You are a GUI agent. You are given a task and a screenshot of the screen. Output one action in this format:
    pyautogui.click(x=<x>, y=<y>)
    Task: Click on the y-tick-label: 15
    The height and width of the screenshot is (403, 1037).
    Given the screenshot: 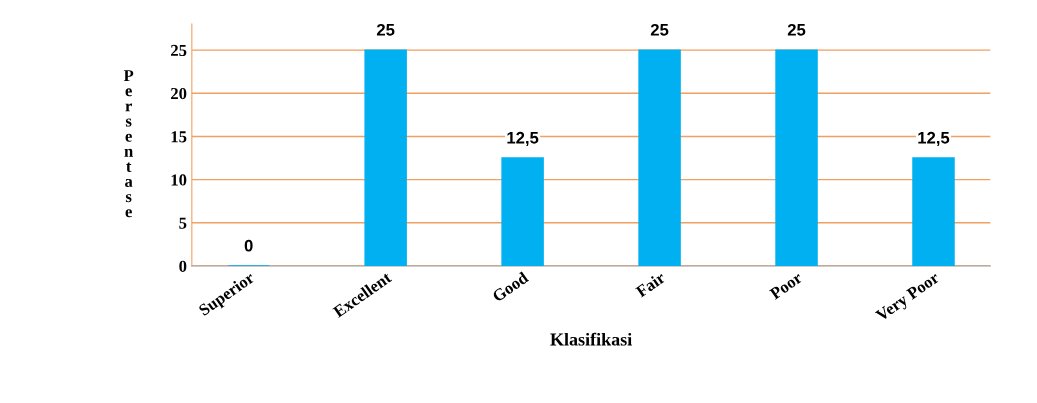 What is the action you would take?
    pyautogui.click(x=179, y=137)
    